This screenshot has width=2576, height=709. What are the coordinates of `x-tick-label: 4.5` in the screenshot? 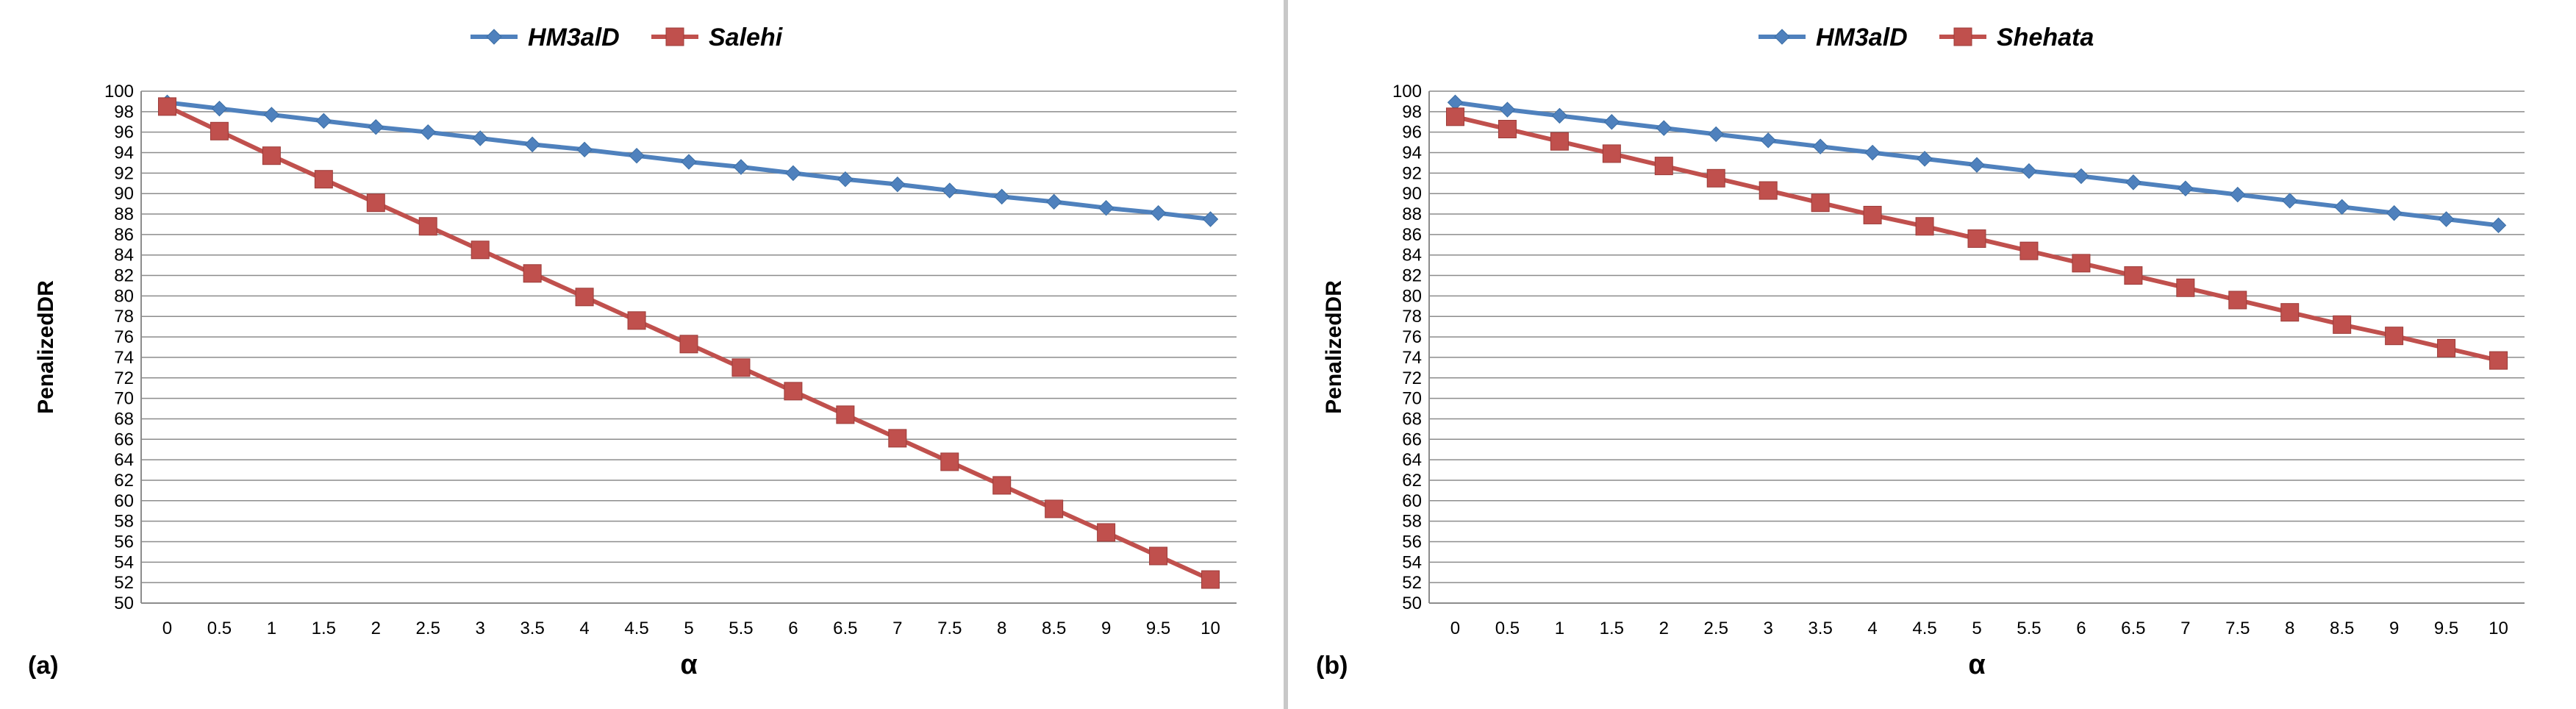 It's located at (636, 629).